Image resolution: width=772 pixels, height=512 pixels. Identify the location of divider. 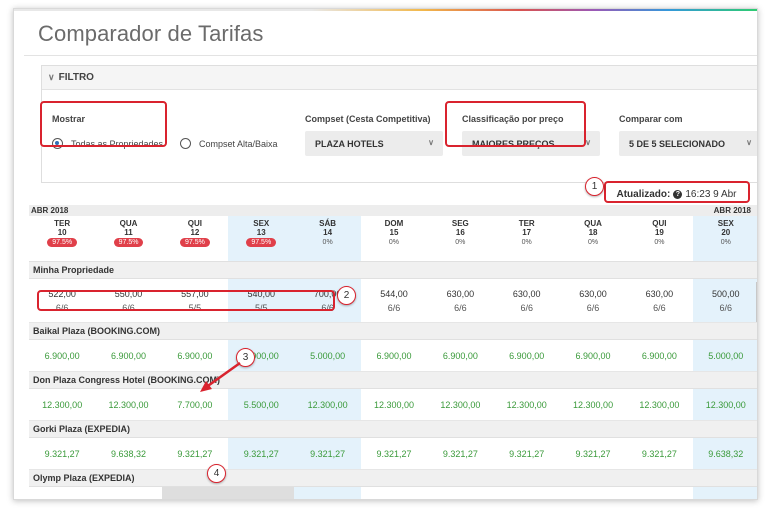
(390, 55).